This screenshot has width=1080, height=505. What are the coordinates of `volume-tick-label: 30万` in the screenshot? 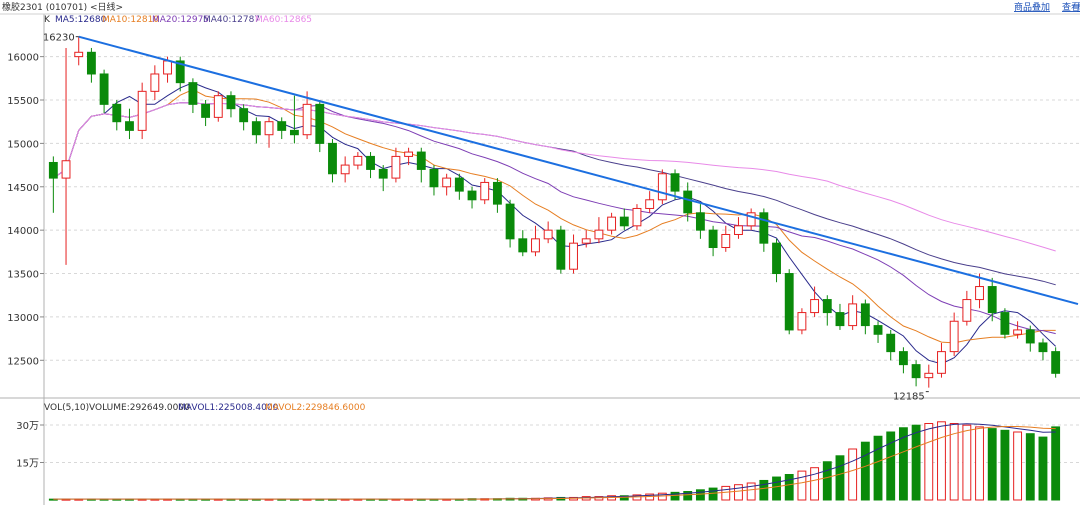 It's located at (27, 426).